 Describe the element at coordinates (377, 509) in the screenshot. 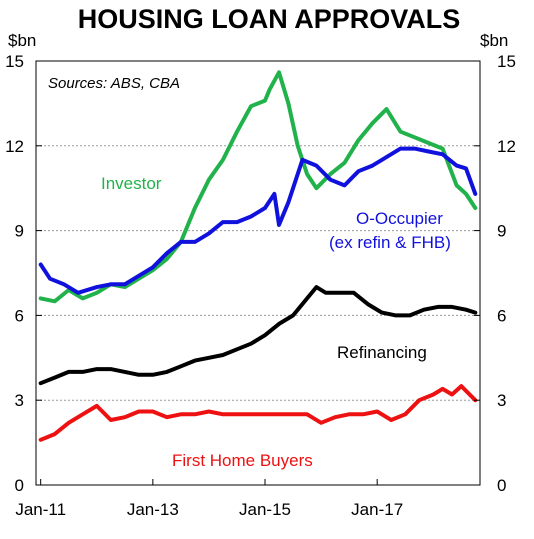

I see `x-tick-label: Jan-17` at that location.